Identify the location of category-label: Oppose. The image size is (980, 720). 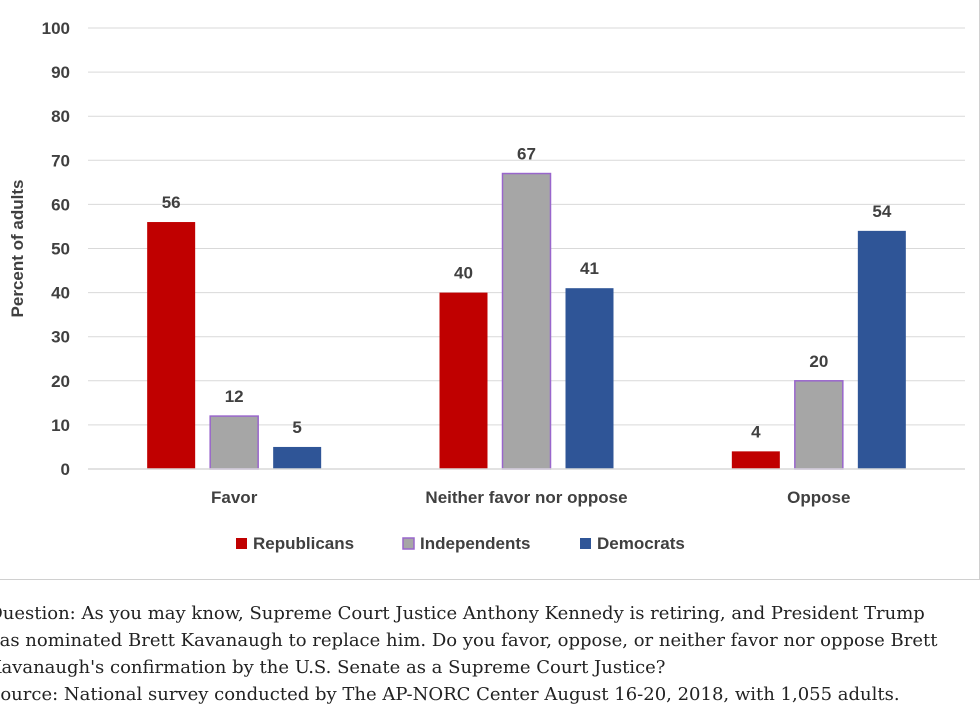
(818, 497).